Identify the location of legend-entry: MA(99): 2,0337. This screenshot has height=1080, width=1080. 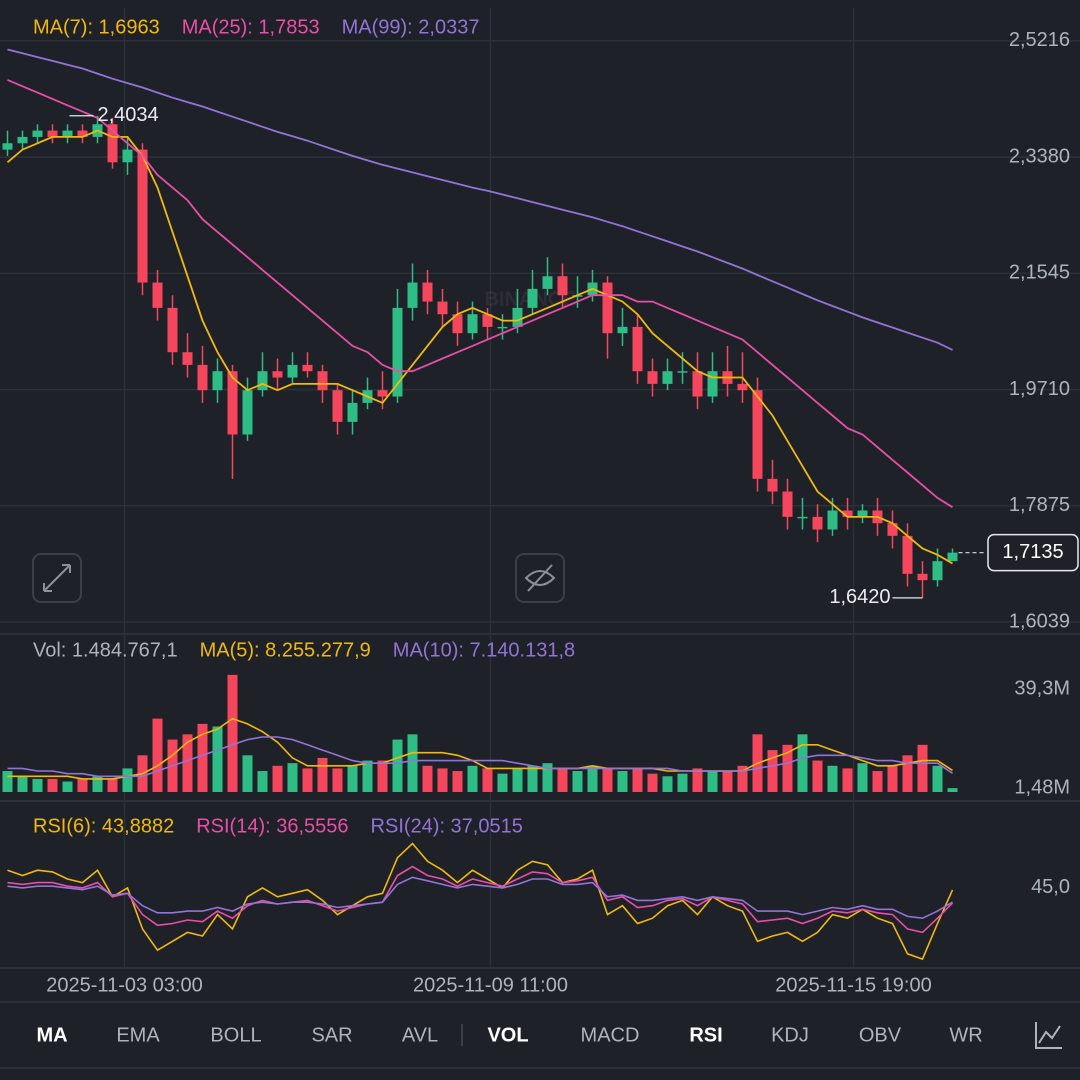
(411, 27).